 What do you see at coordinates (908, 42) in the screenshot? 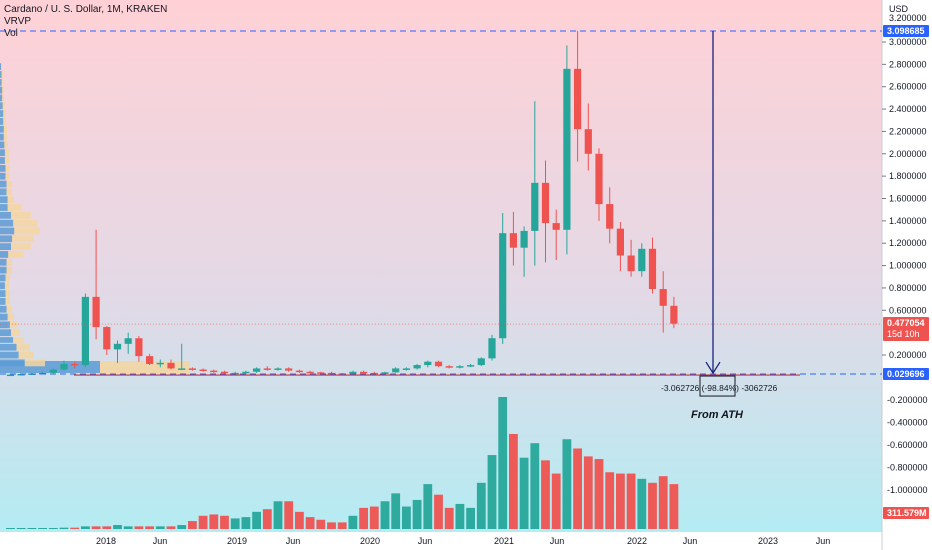
I see `price-tick-label: 3.000000` at bounding box center [908, 42].